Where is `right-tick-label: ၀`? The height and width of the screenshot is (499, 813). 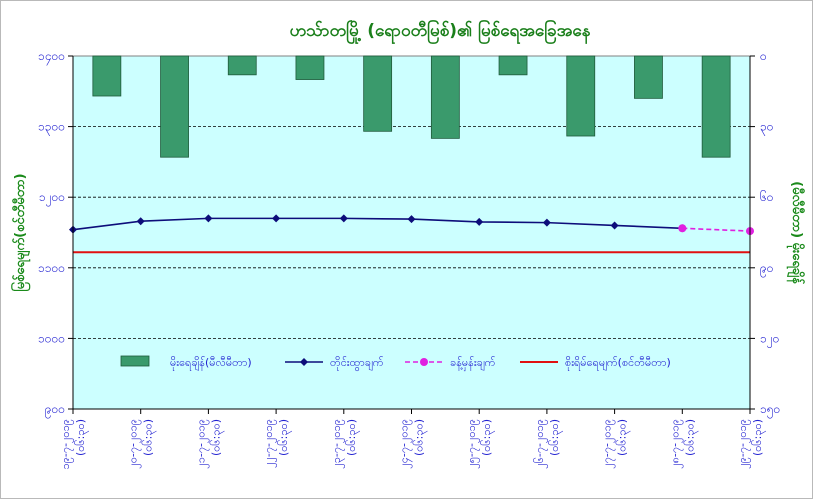
right-tick-label: ၀ is located at coordinates (763, 56).